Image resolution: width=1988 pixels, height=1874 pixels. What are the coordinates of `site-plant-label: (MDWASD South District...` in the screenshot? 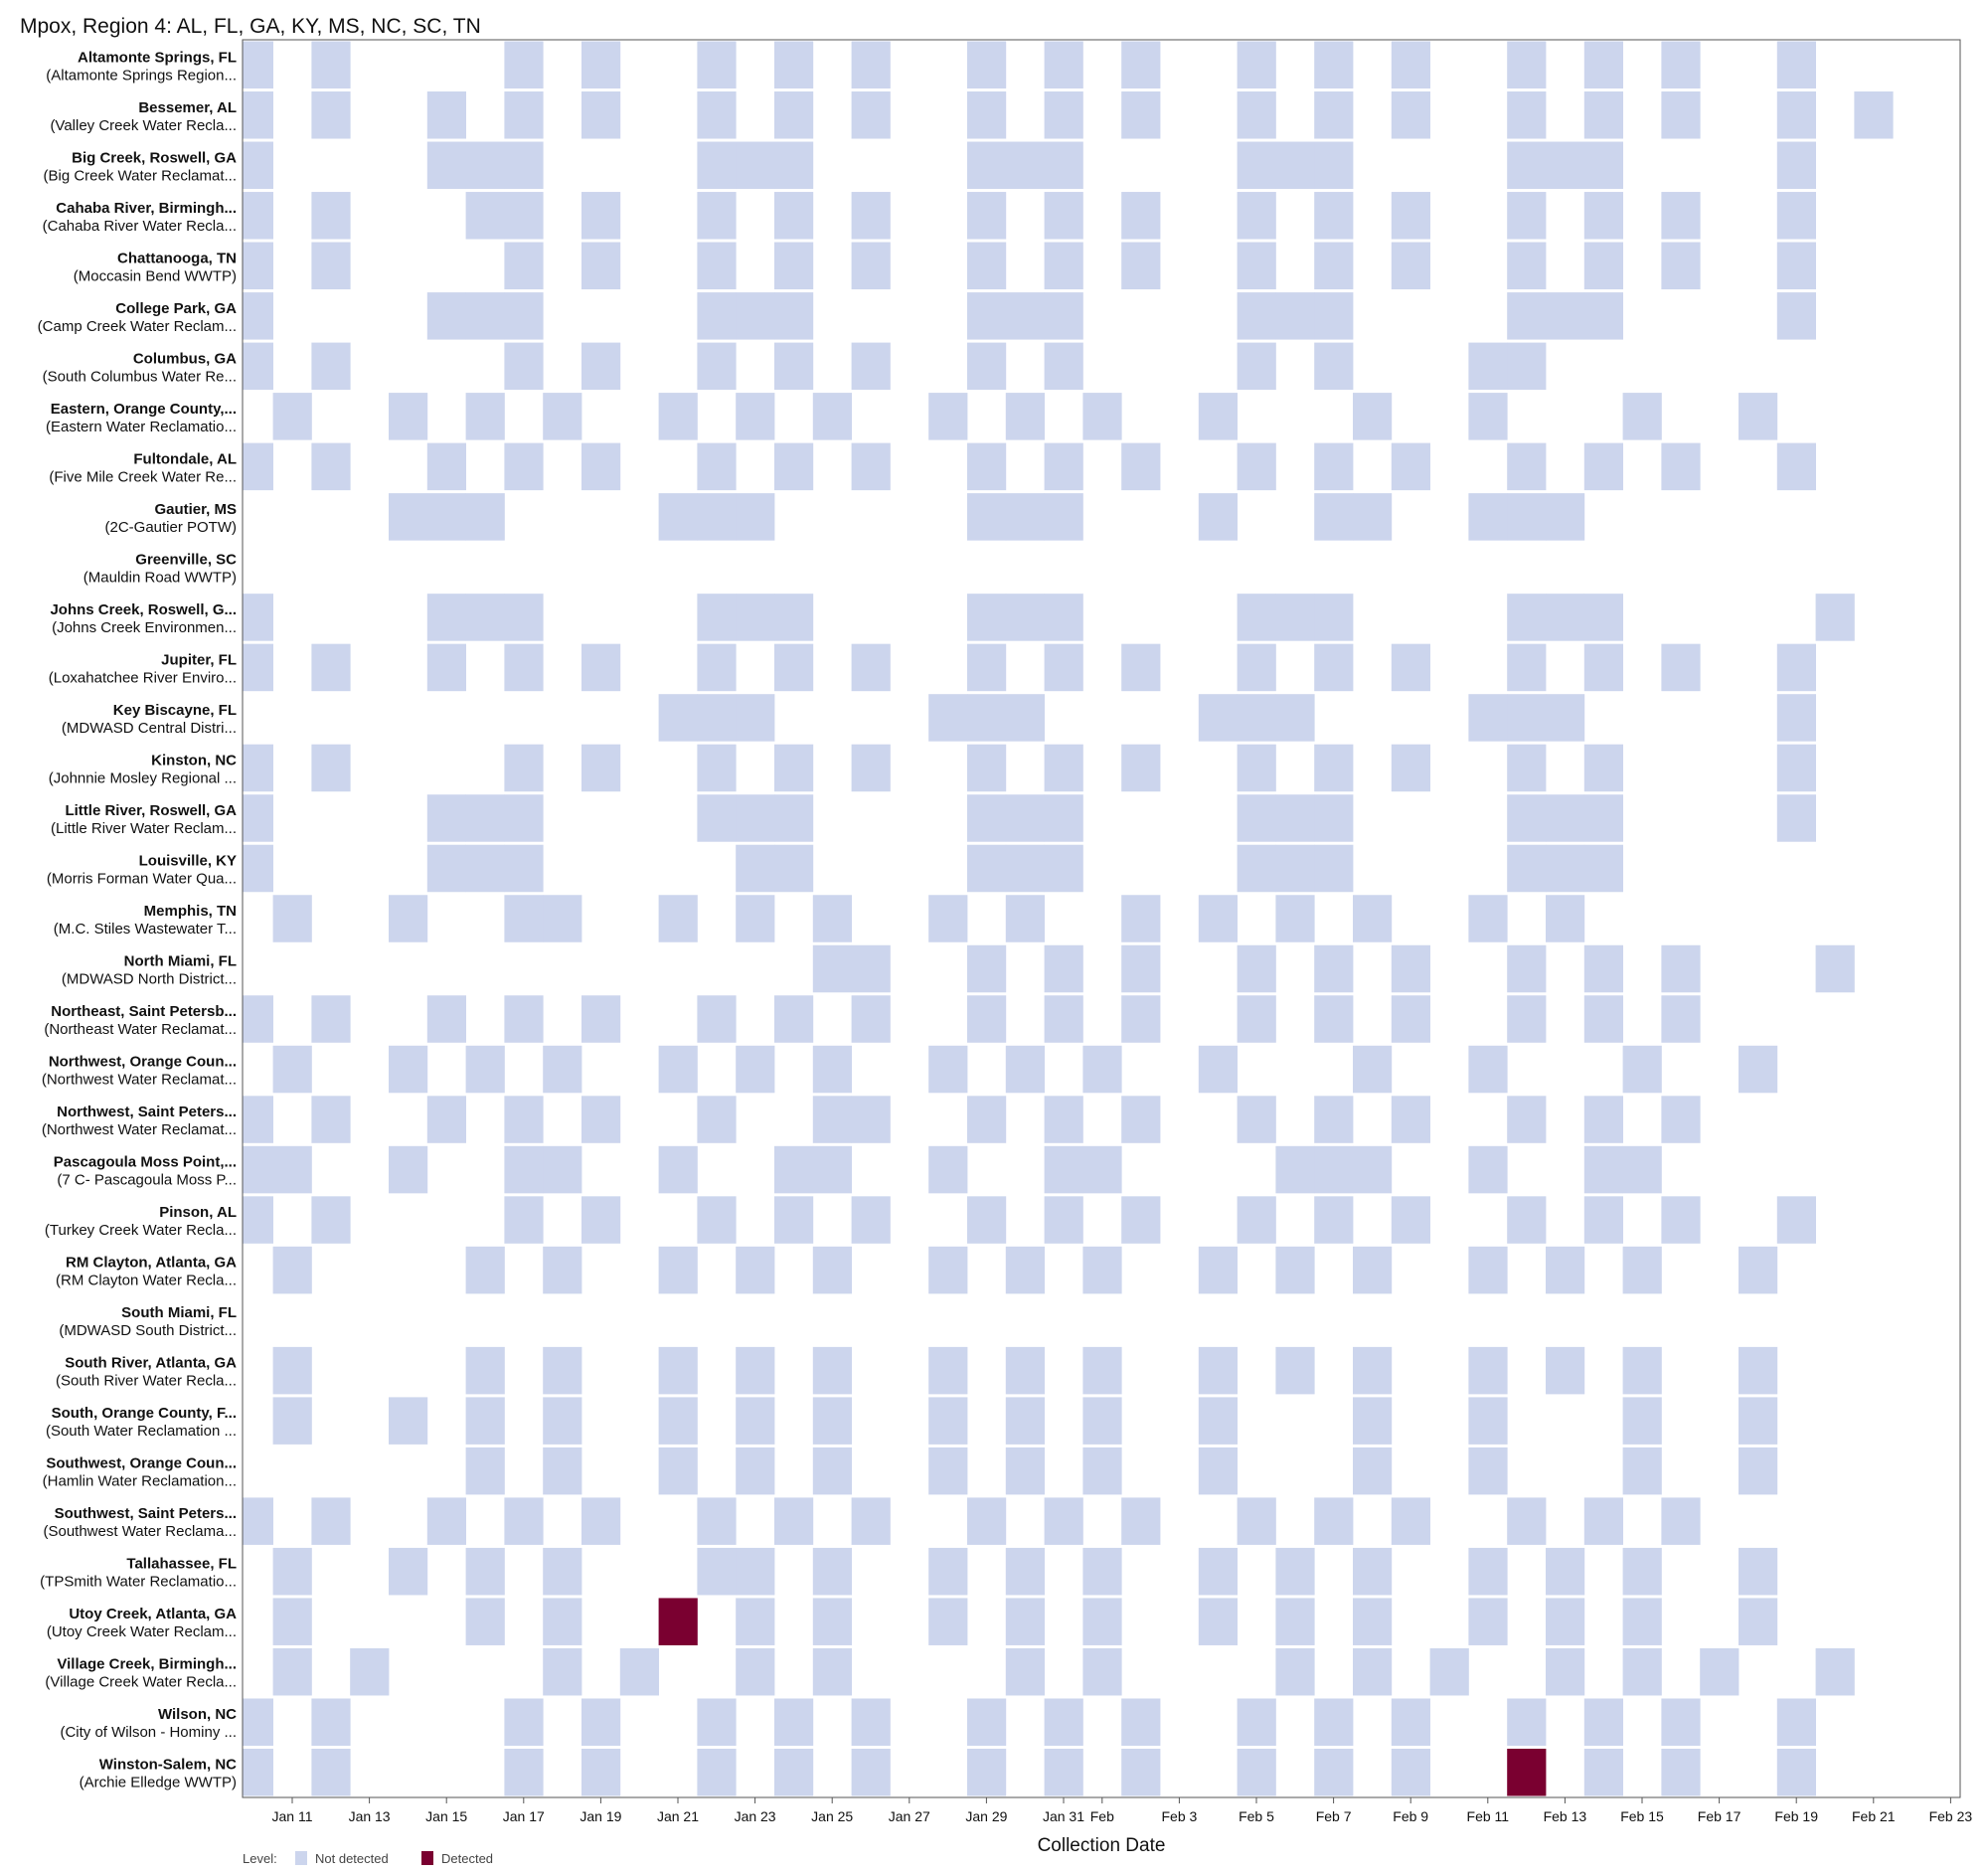 It's located at (148, 1330).